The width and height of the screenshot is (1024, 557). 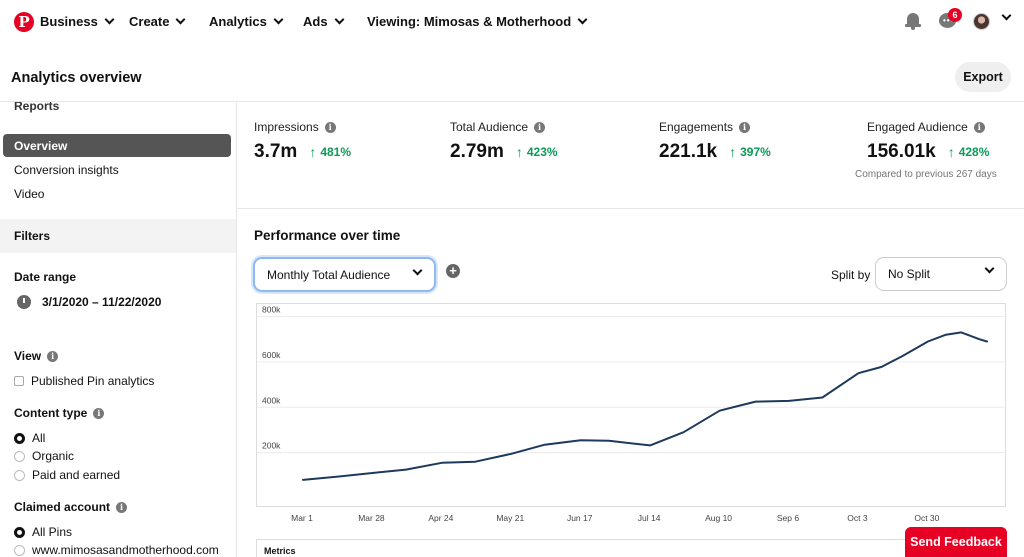 What do you see at coordinates (788, 518) in the screenshot?
I see `x-tick-label: Sep 6` at bounding box center [788, 518].